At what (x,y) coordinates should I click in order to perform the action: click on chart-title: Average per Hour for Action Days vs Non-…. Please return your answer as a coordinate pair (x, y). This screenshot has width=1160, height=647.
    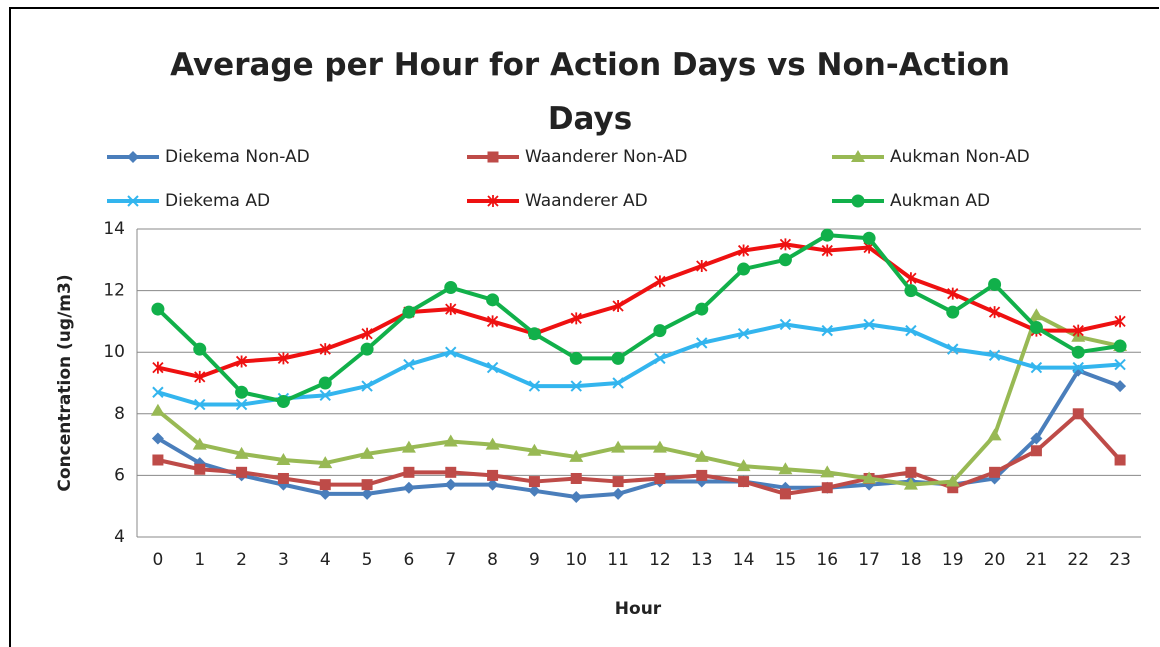
    Looking at the image, I should click on (590, 92).